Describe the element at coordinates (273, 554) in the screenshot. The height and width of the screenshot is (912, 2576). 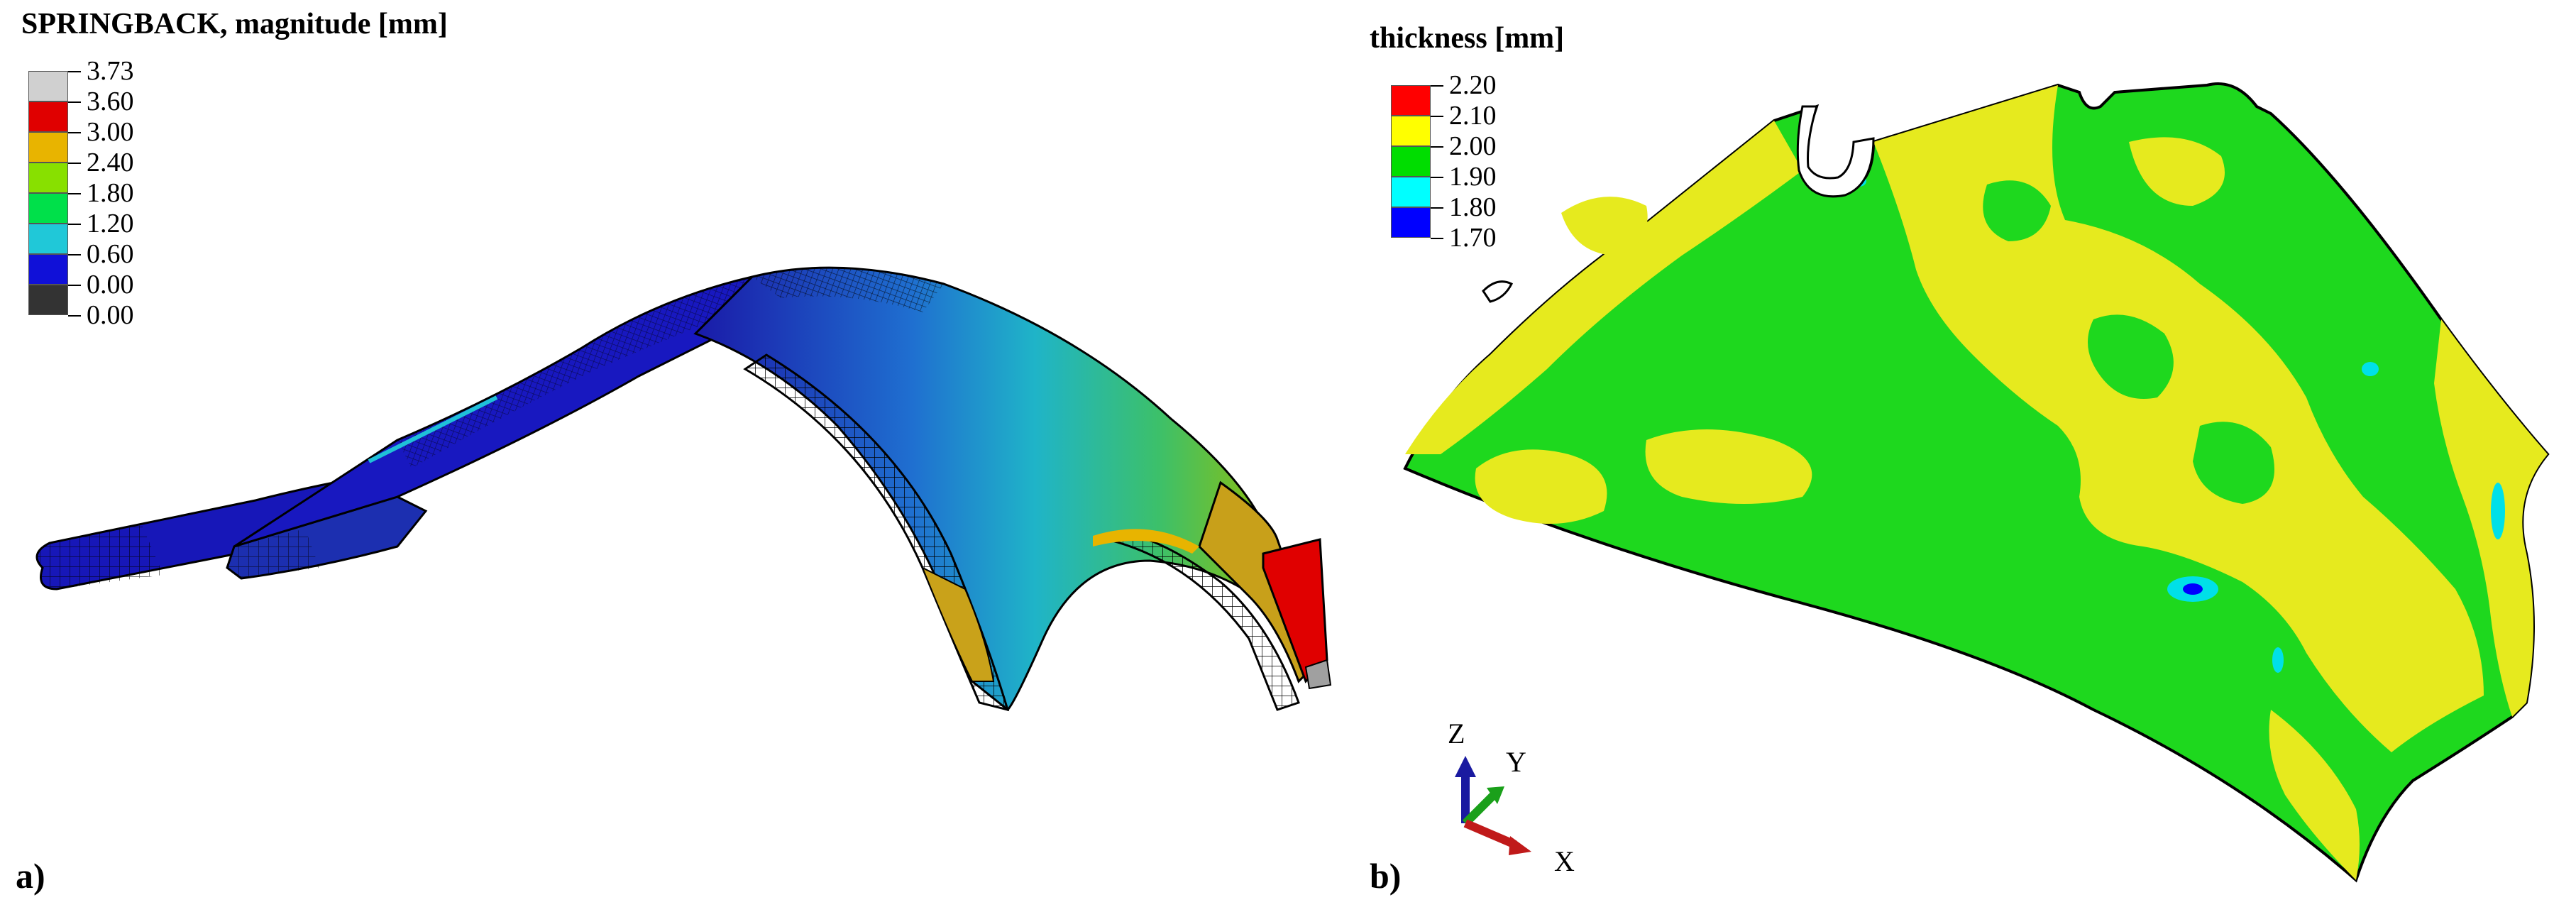
I see `tail-flange-right-mesh` at that location.